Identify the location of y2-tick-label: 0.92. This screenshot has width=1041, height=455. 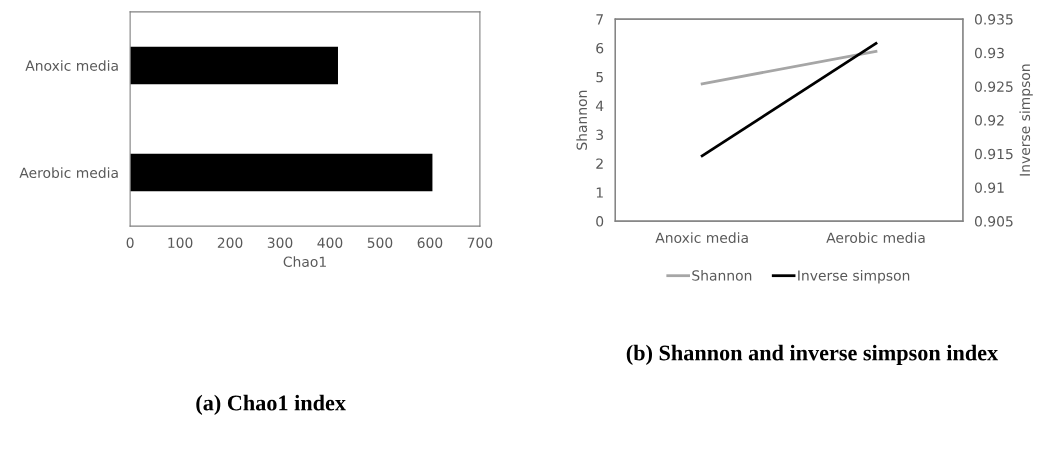
(989, 120).